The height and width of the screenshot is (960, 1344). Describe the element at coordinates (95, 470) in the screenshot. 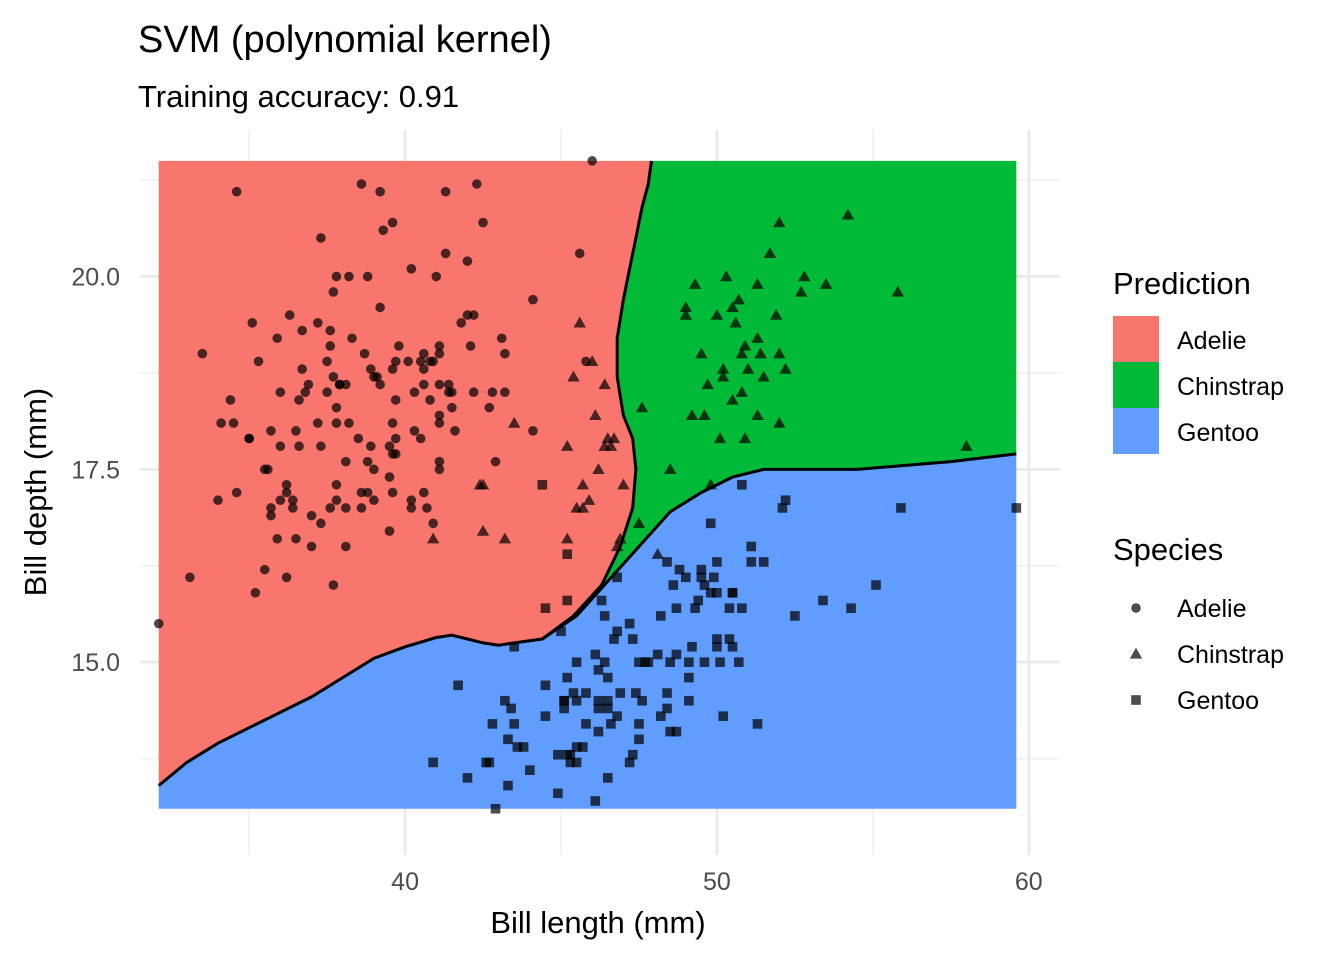

I see `y-tick-label: 17.5` at that location.